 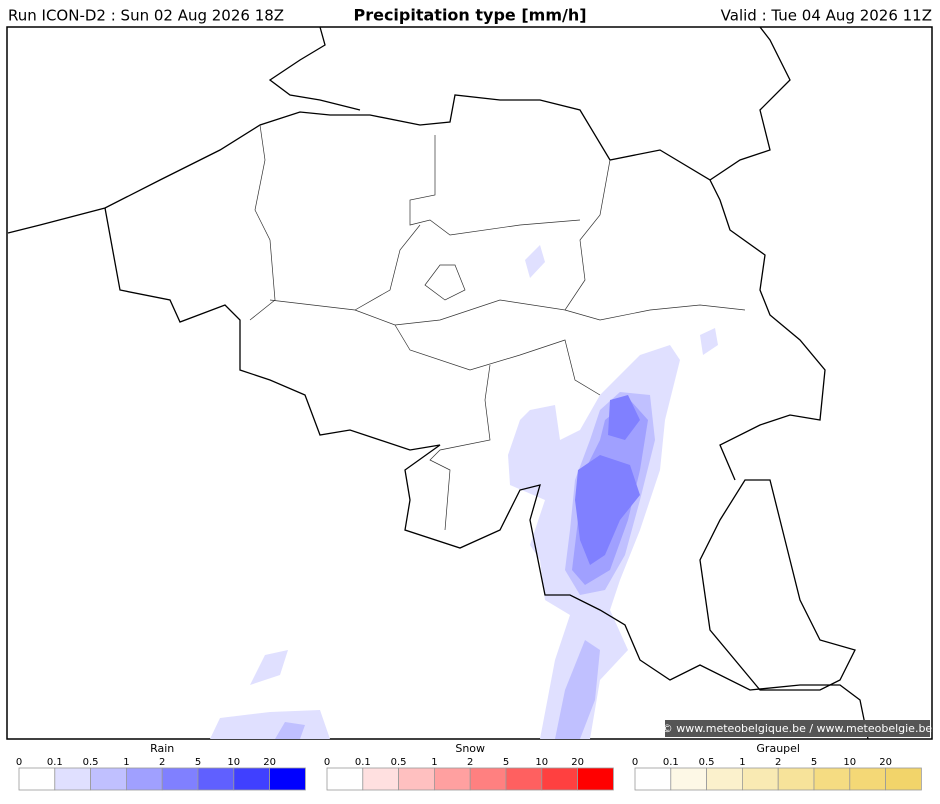 What do you see at coordinates (778, 748) in the screenshot?
I see `legend-title: Graupel` at bounding box center [778, 748].